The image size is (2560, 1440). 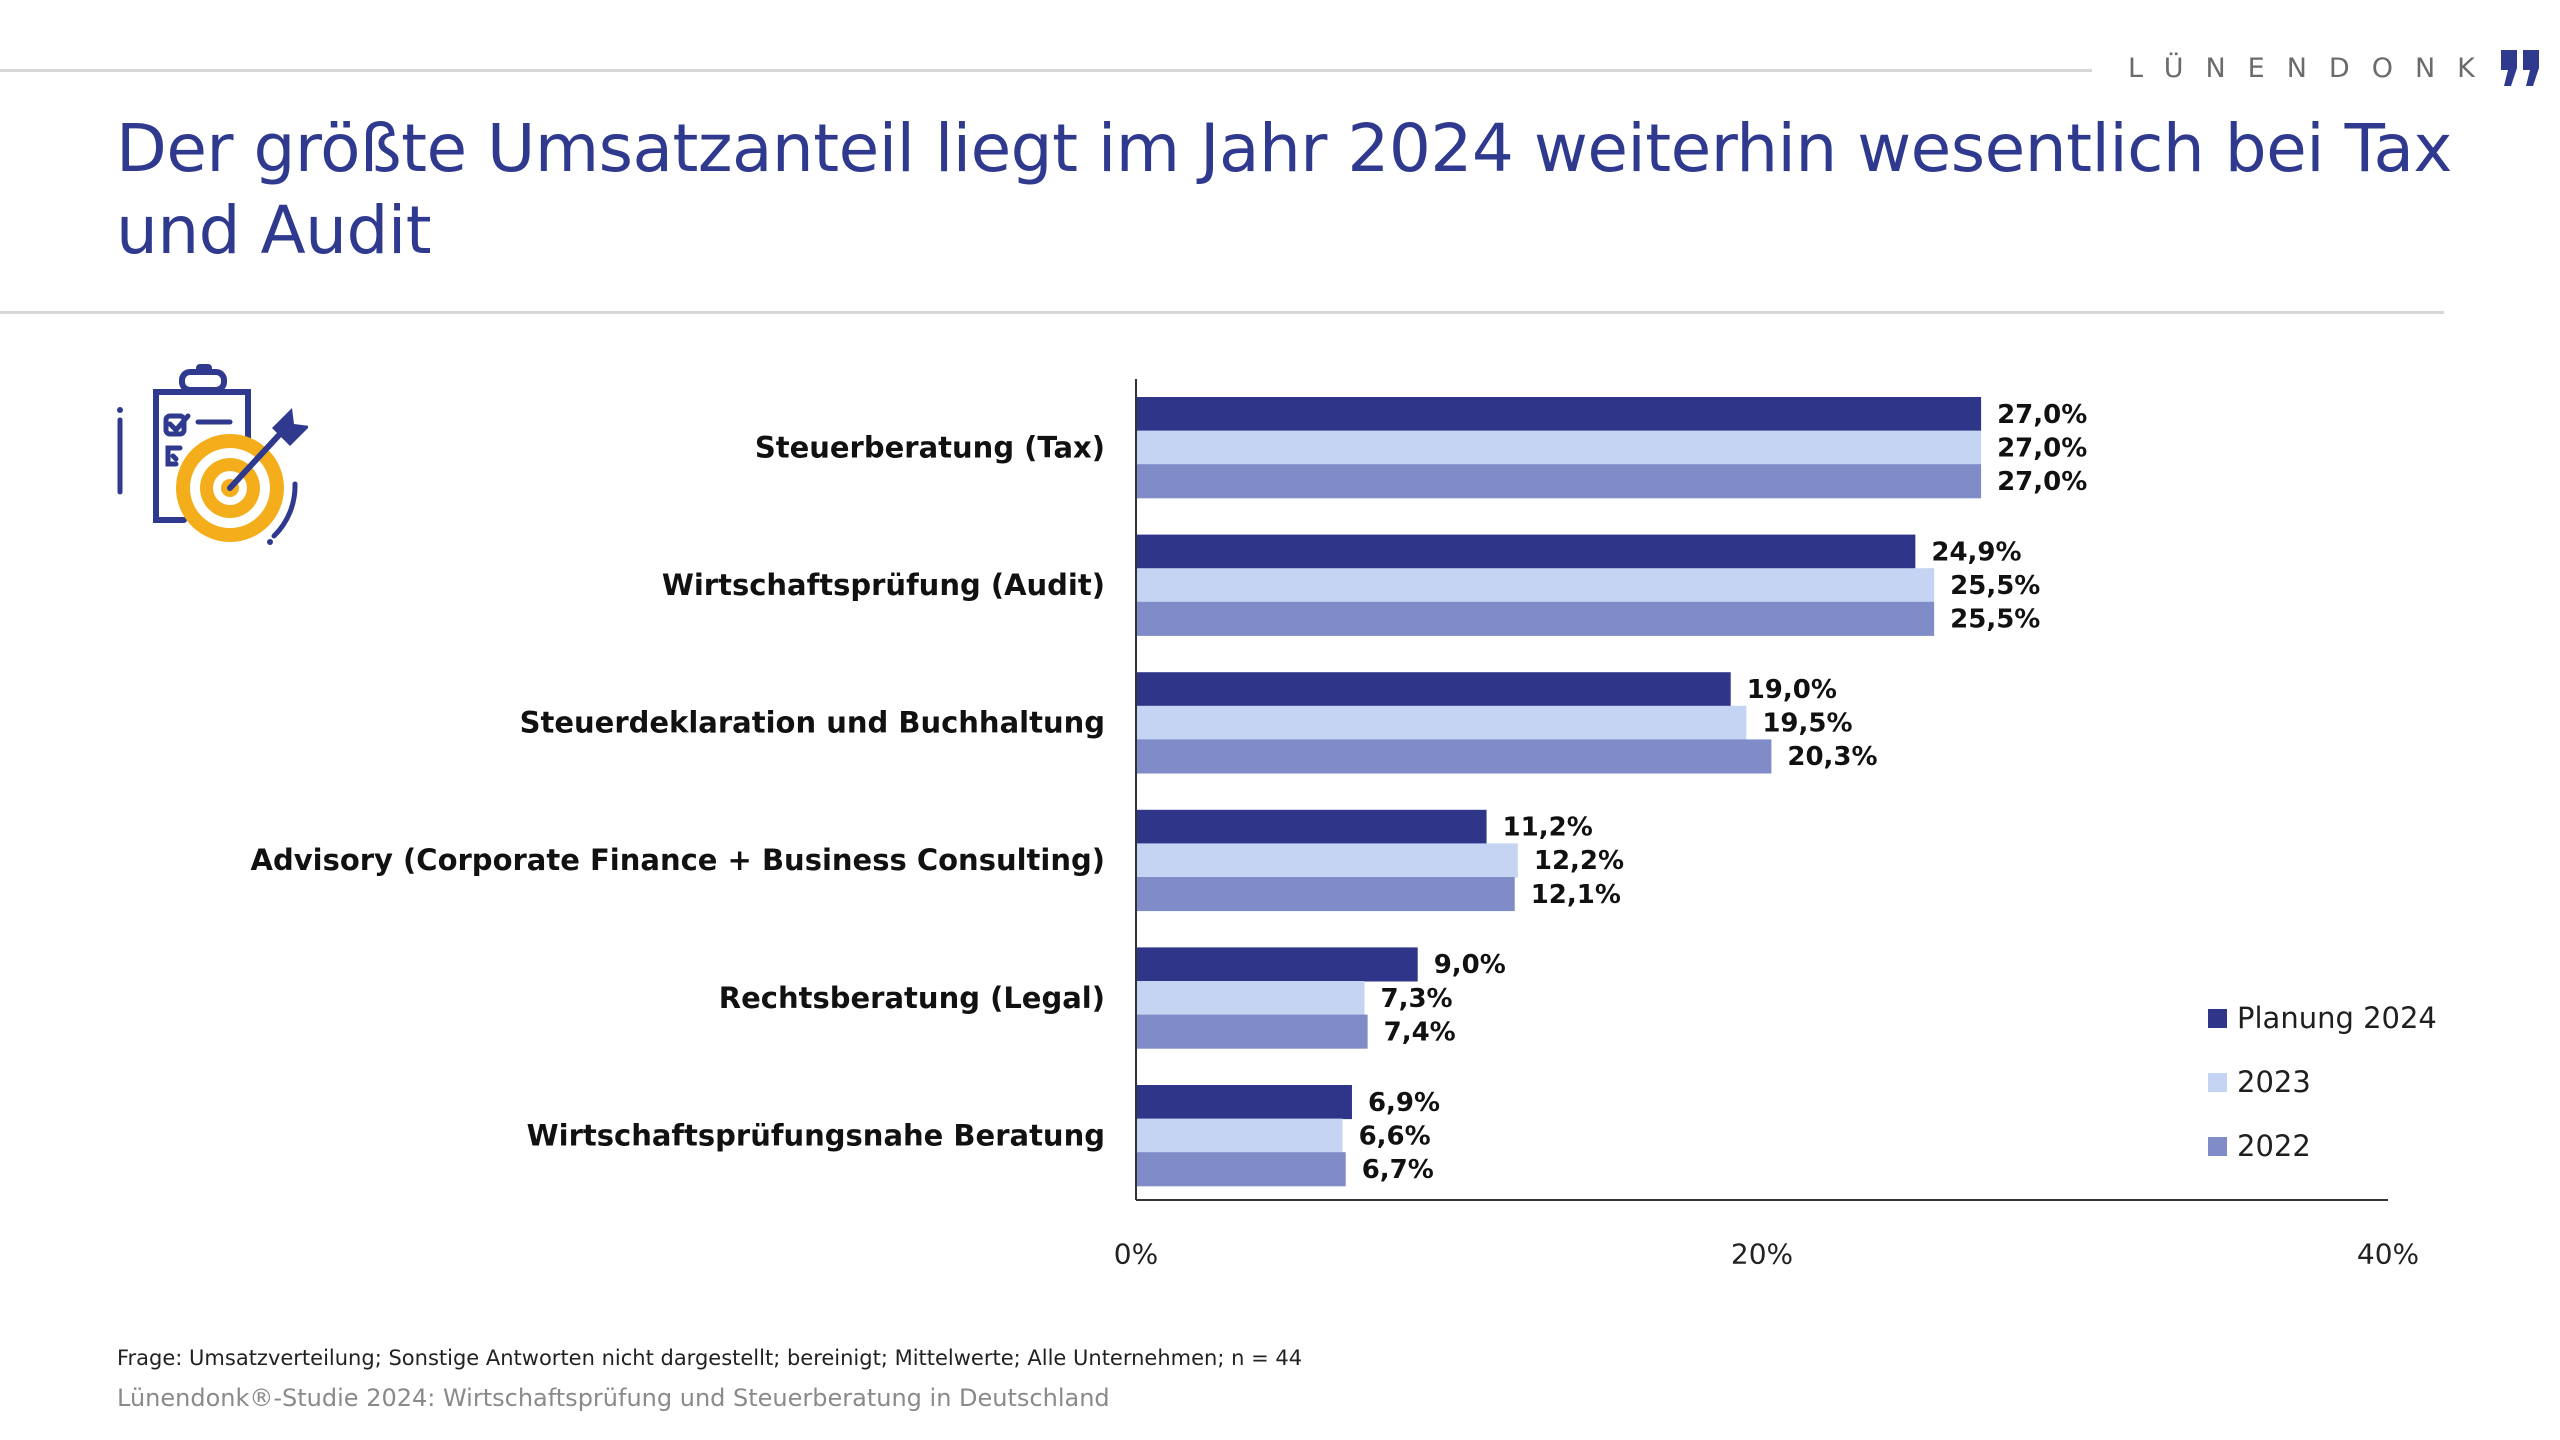 What do you see at coordinates (211, 450) in the screenshot?
I see `clipboard-target-icon` at bounding box center [211, 450].